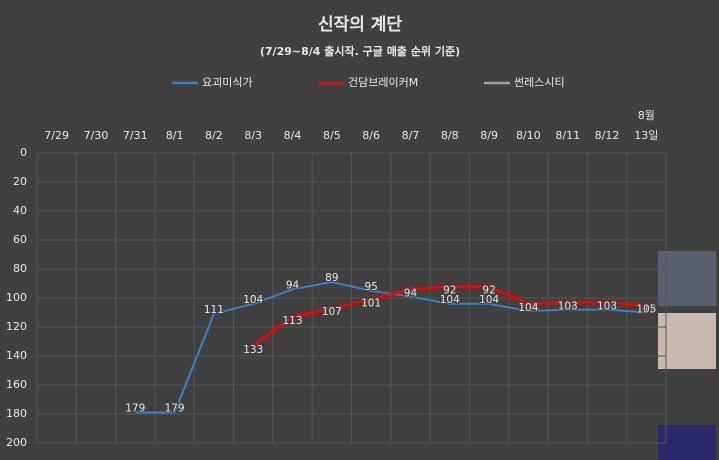  I want to click on legend-label: 요괴미식가, so click(227, 82).